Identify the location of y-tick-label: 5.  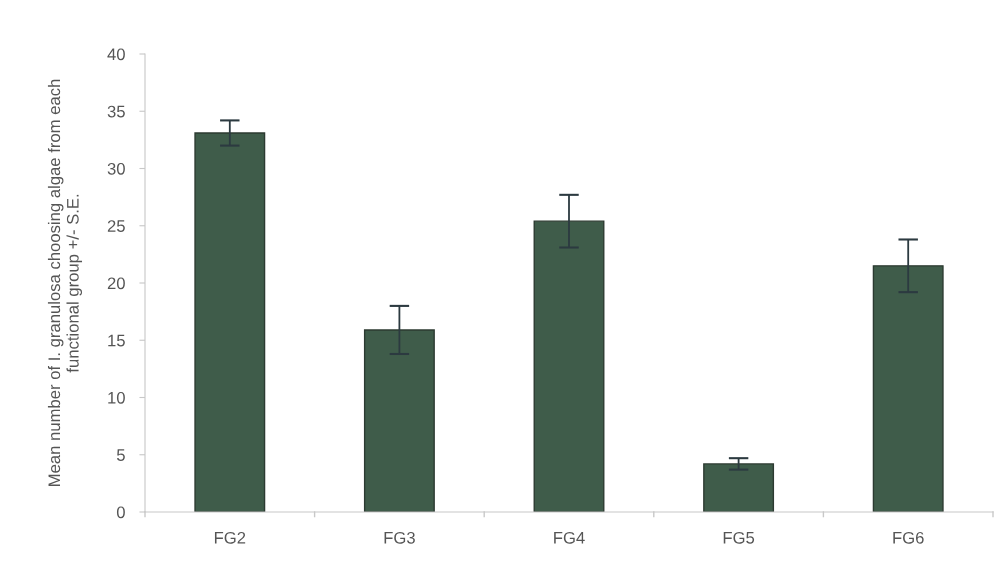
(120, 455).